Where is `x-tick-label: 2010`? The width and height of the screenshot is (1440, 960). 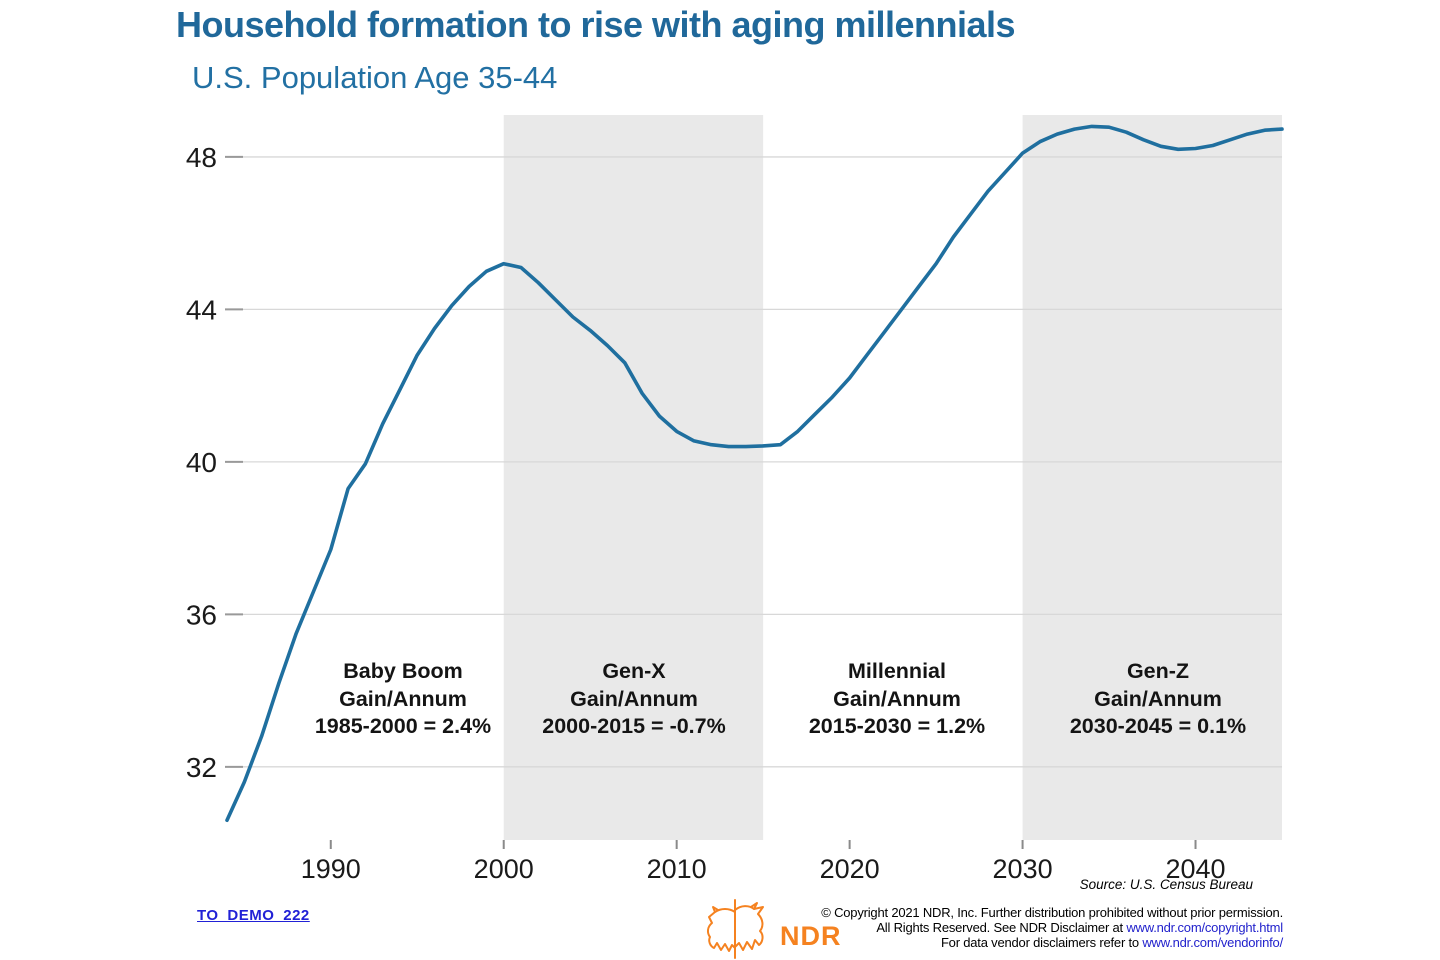 x-tick-label: 2010 is located at coordinates (677, 869).